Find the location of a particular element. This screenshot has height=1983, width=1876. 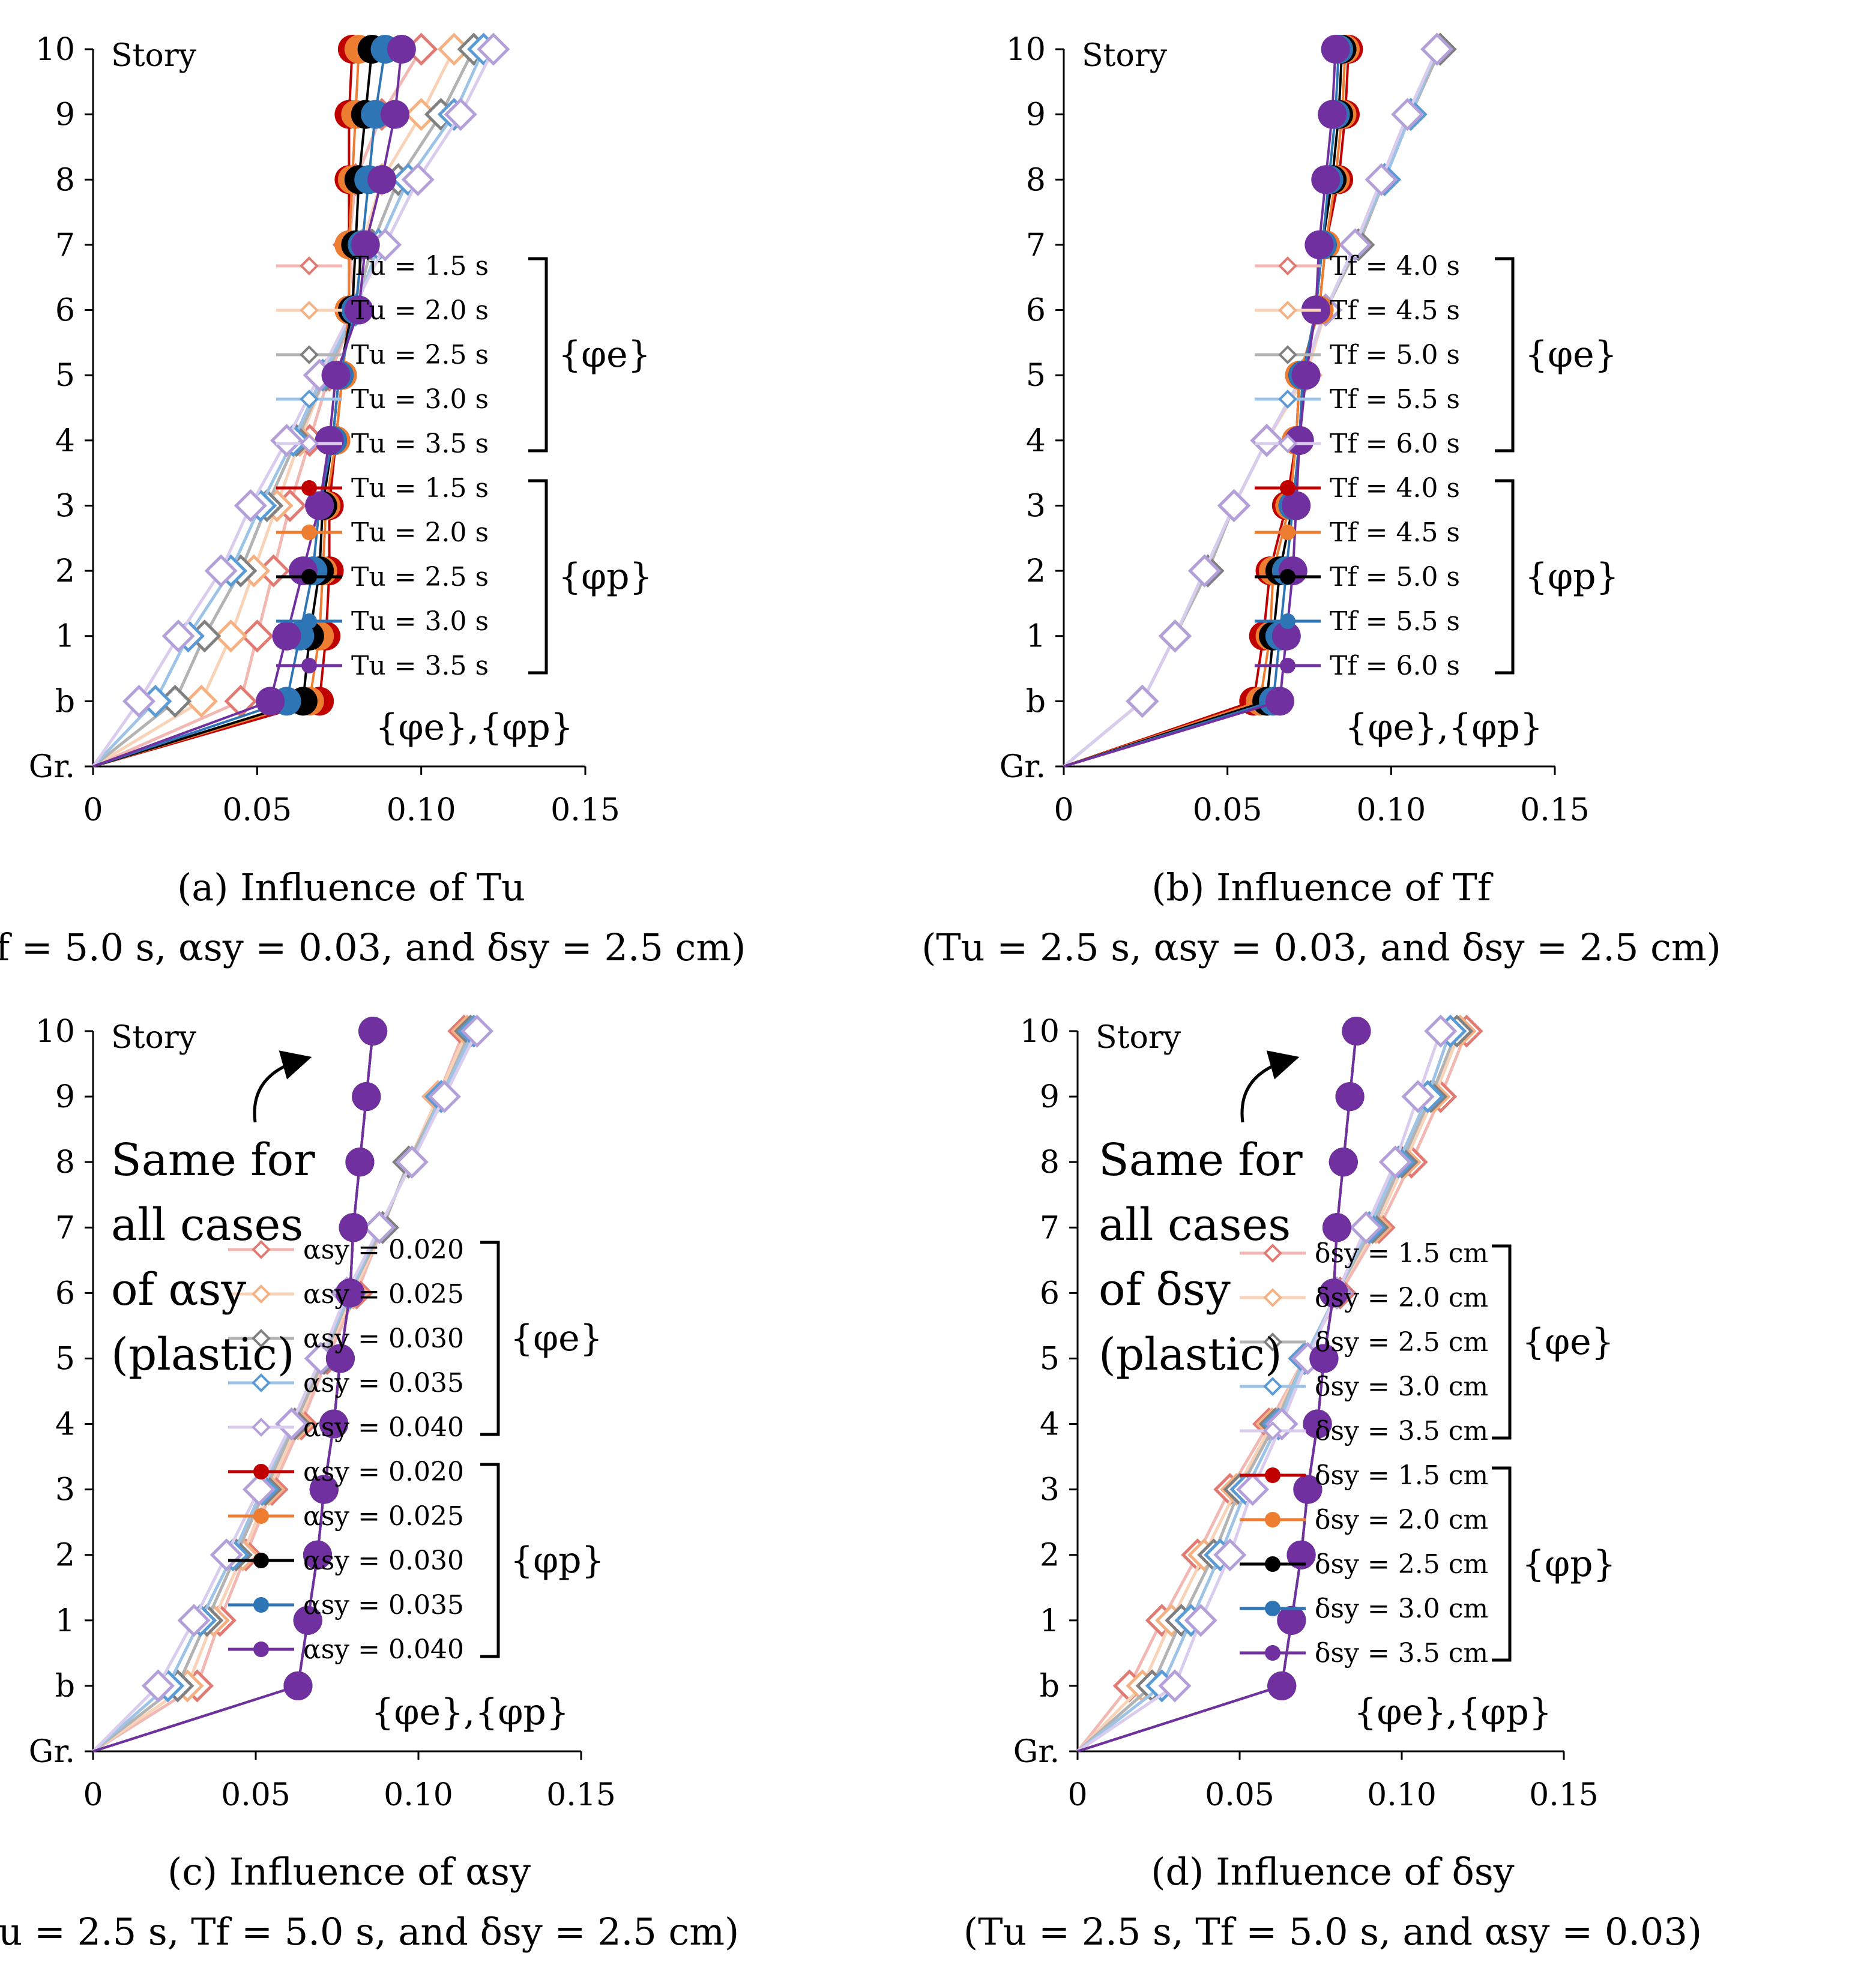

caption-title: (a) Influence of Tu is located at coordinates (351, 887).